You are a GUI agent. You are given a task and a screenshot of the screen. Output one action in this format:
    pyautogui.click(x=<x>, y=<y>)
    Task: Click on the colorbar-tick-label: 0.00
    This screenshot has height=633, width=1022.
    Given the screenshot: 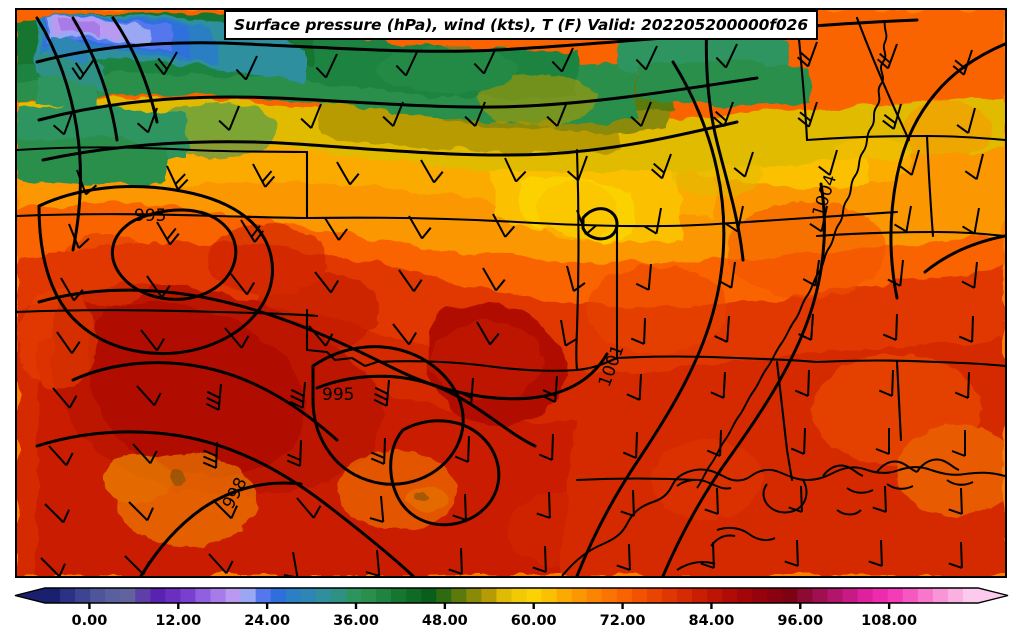 What is the action you would take?
    pyautogui.click(x=90, y=621)
    